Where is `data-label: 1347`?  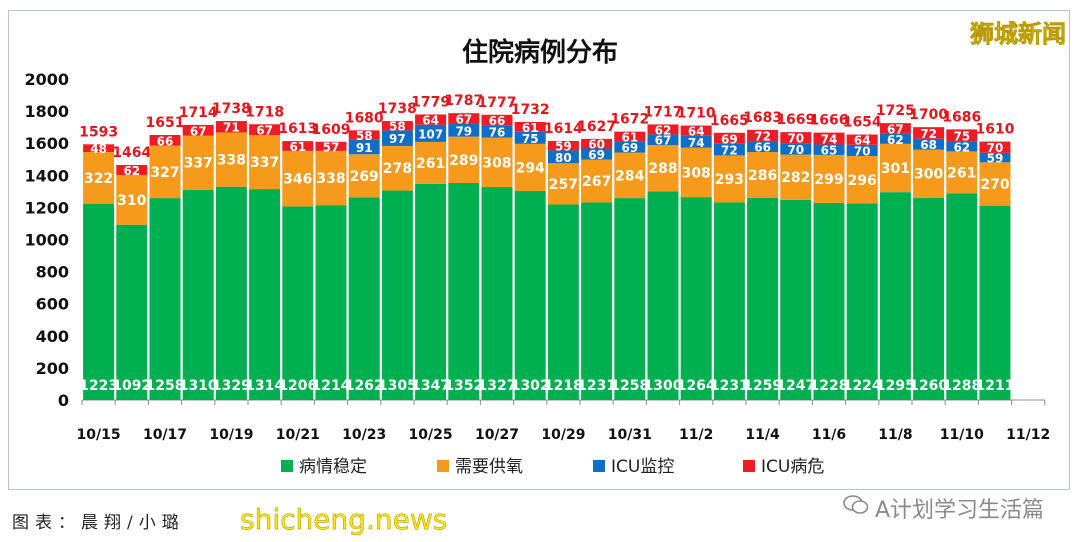
data-label: 1347 is located at coordinates (430, 386).